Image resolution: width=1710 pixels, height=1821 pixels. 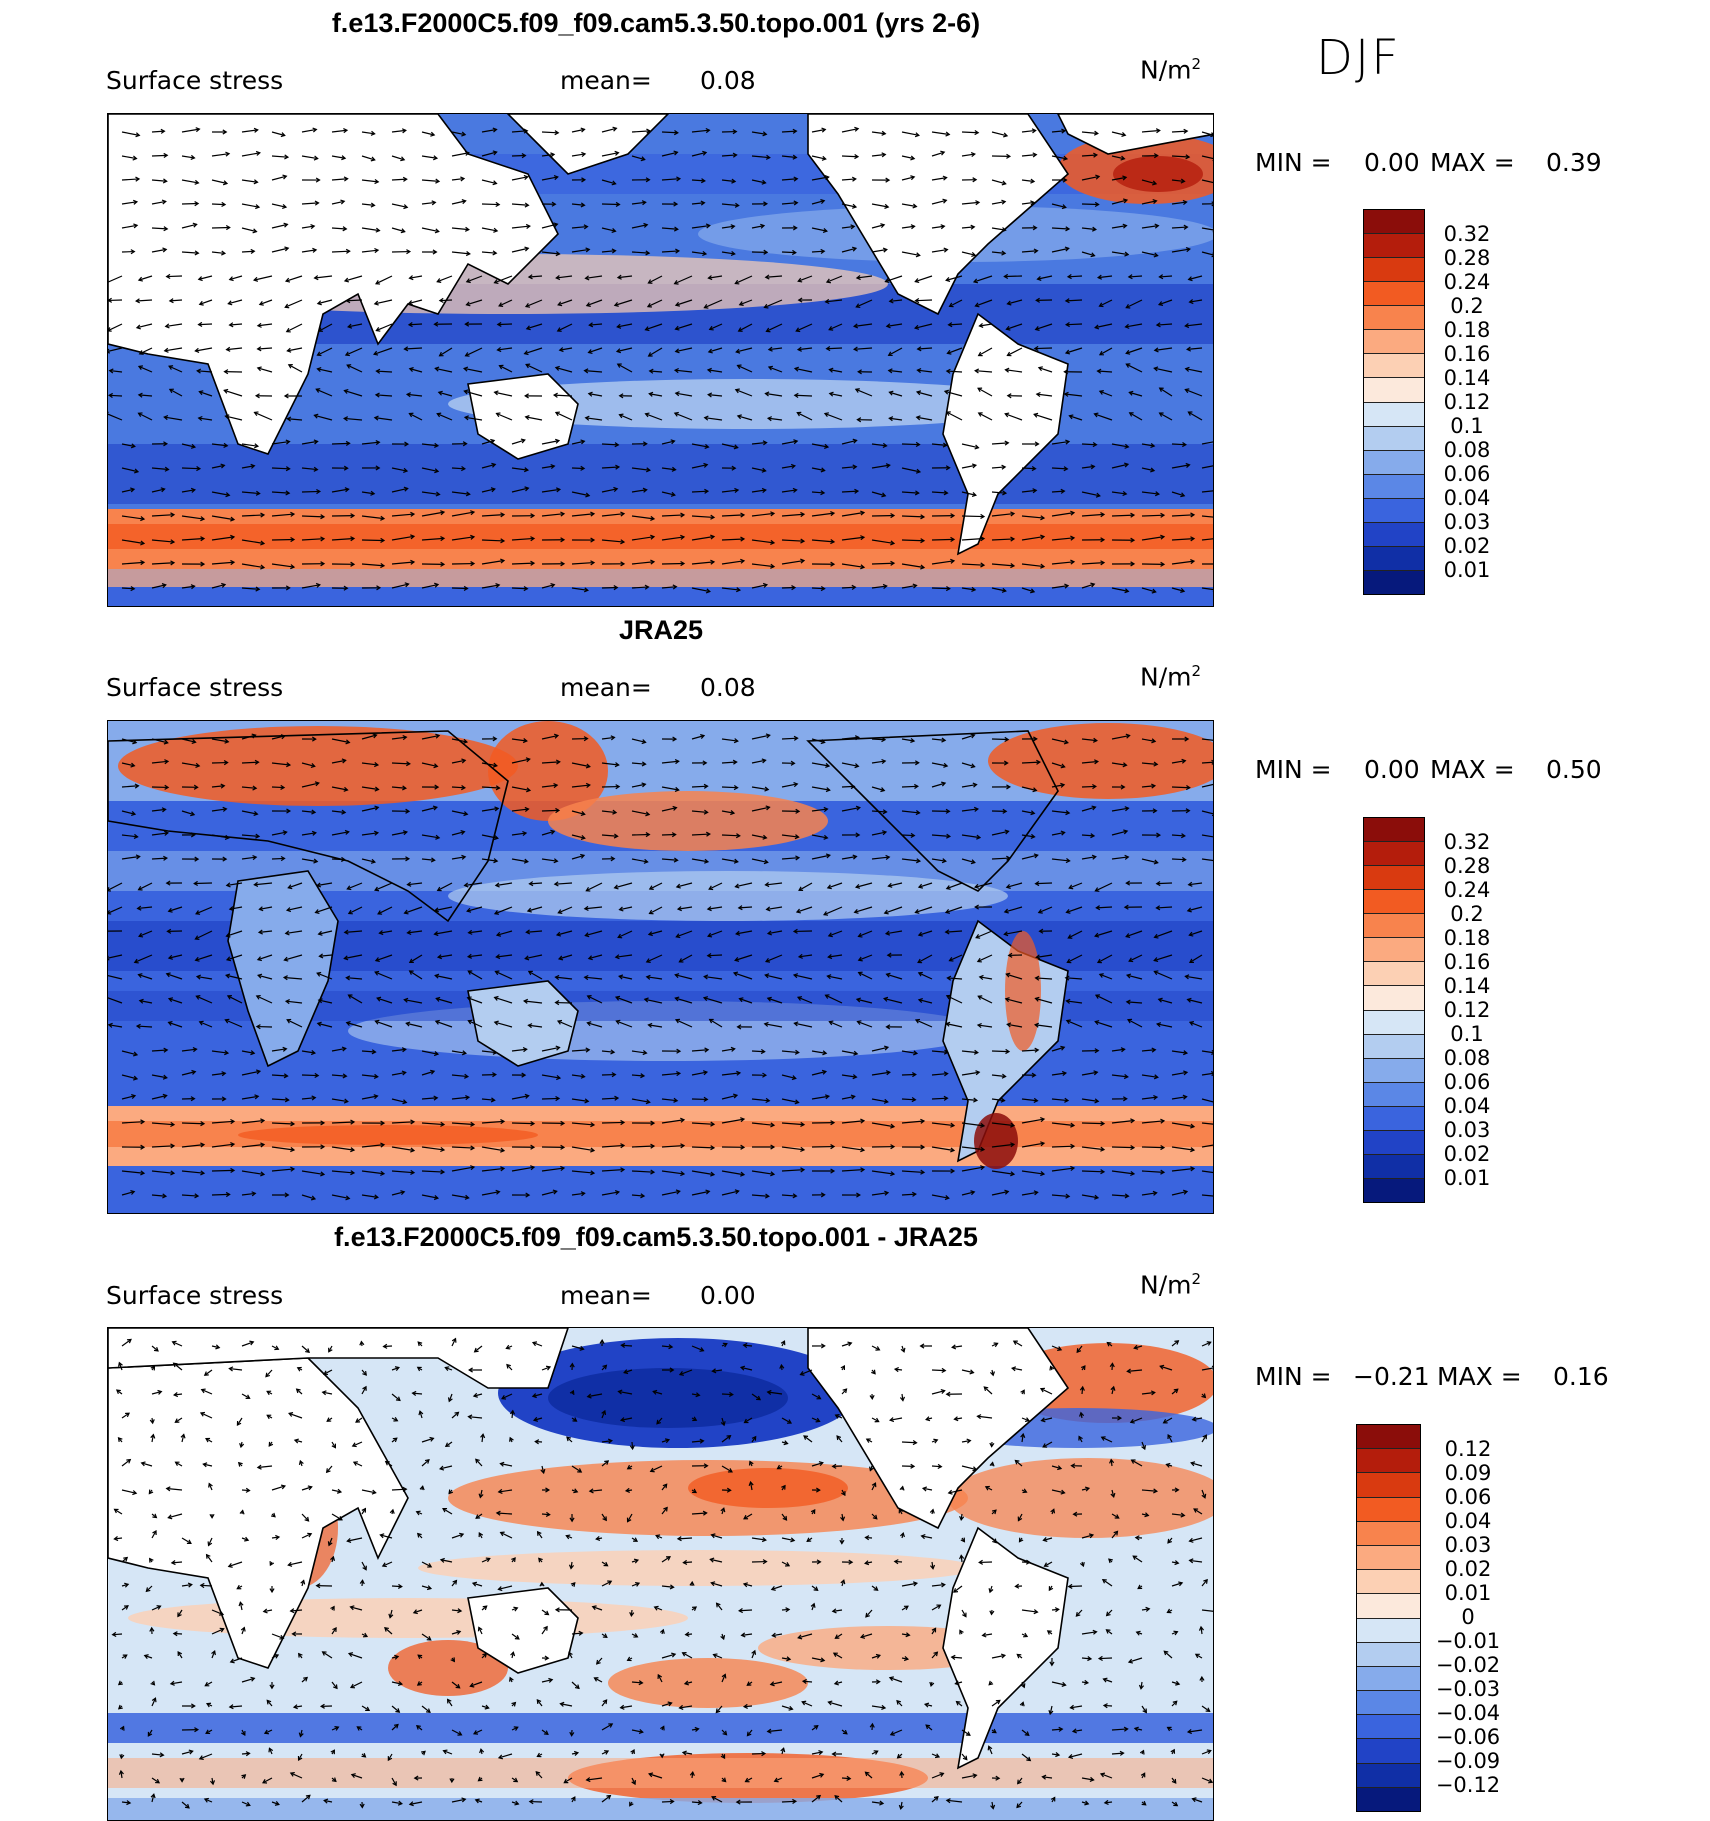 I want to click on colorbar-tick-label: −0.02, so click(x=1468, y=1665).